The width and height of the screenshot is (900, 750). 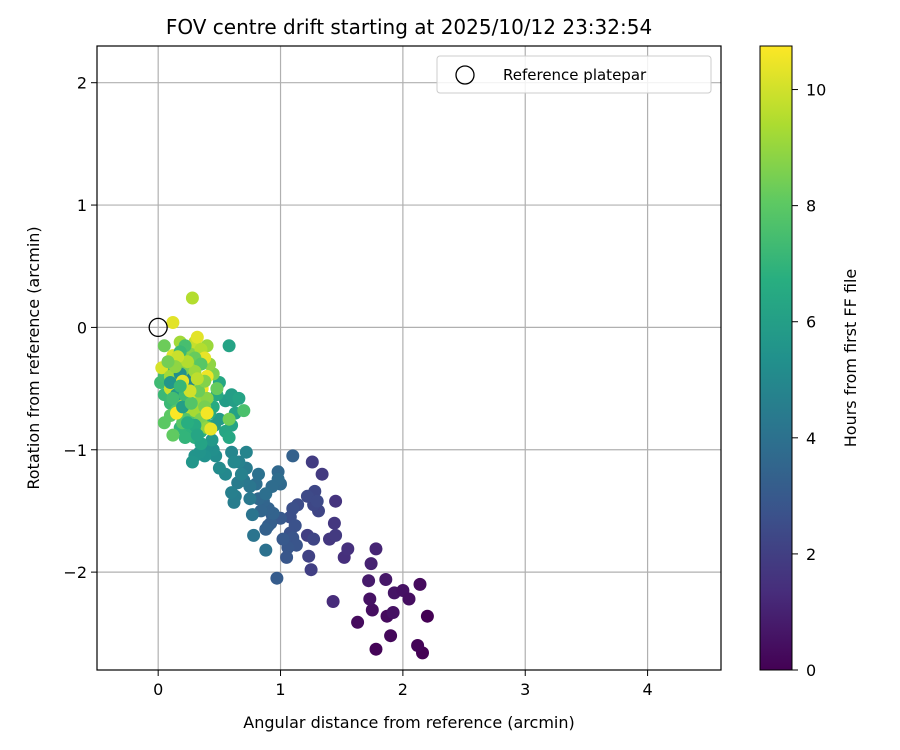 I want to click on colorbar-gradient, so click(x=776, y=358).